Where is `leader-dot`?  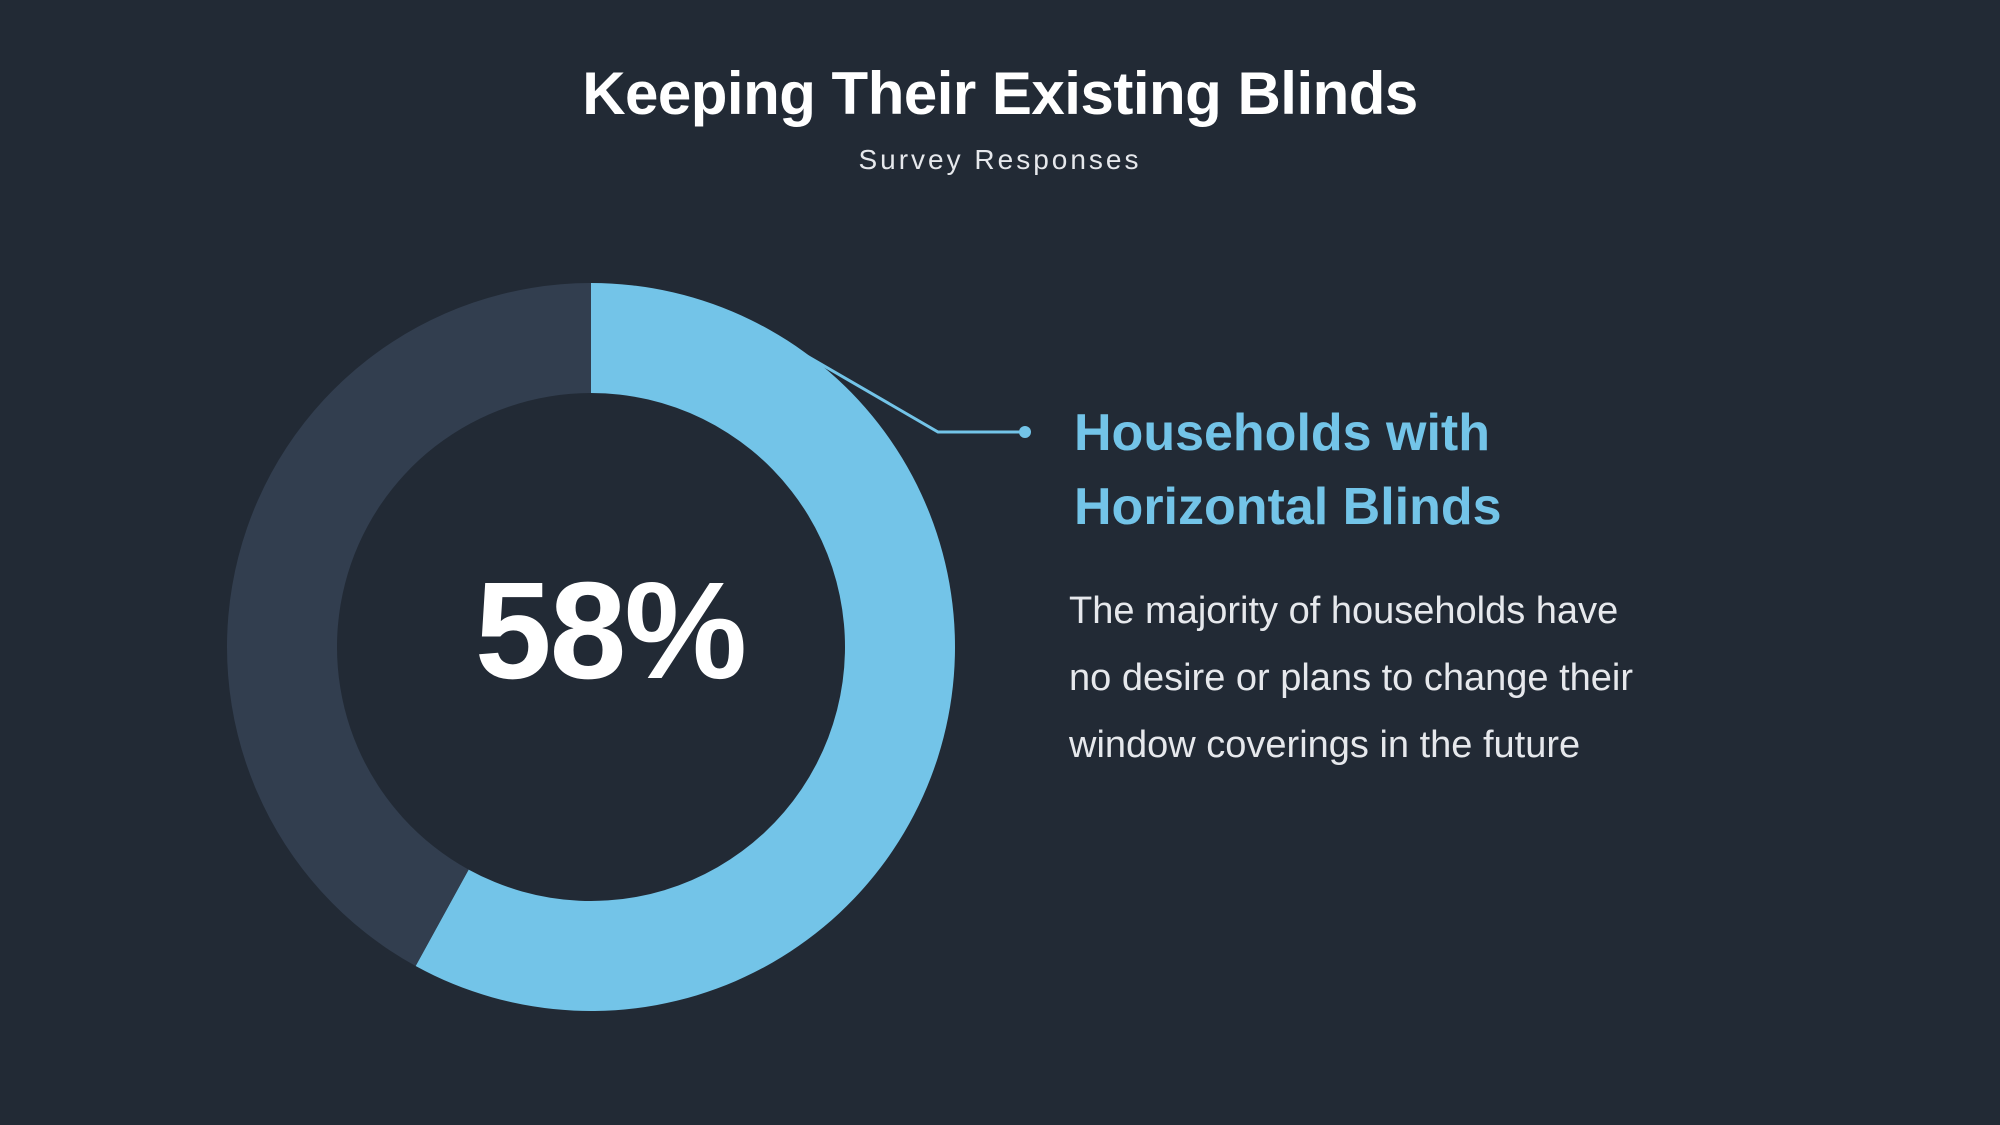 leader-dot is located at coordinates (1025, 432).